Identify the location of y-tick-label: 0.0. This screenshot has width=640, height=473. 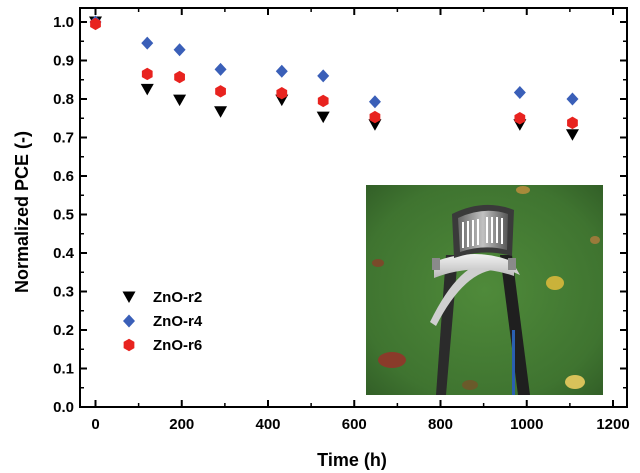
(63, 407).